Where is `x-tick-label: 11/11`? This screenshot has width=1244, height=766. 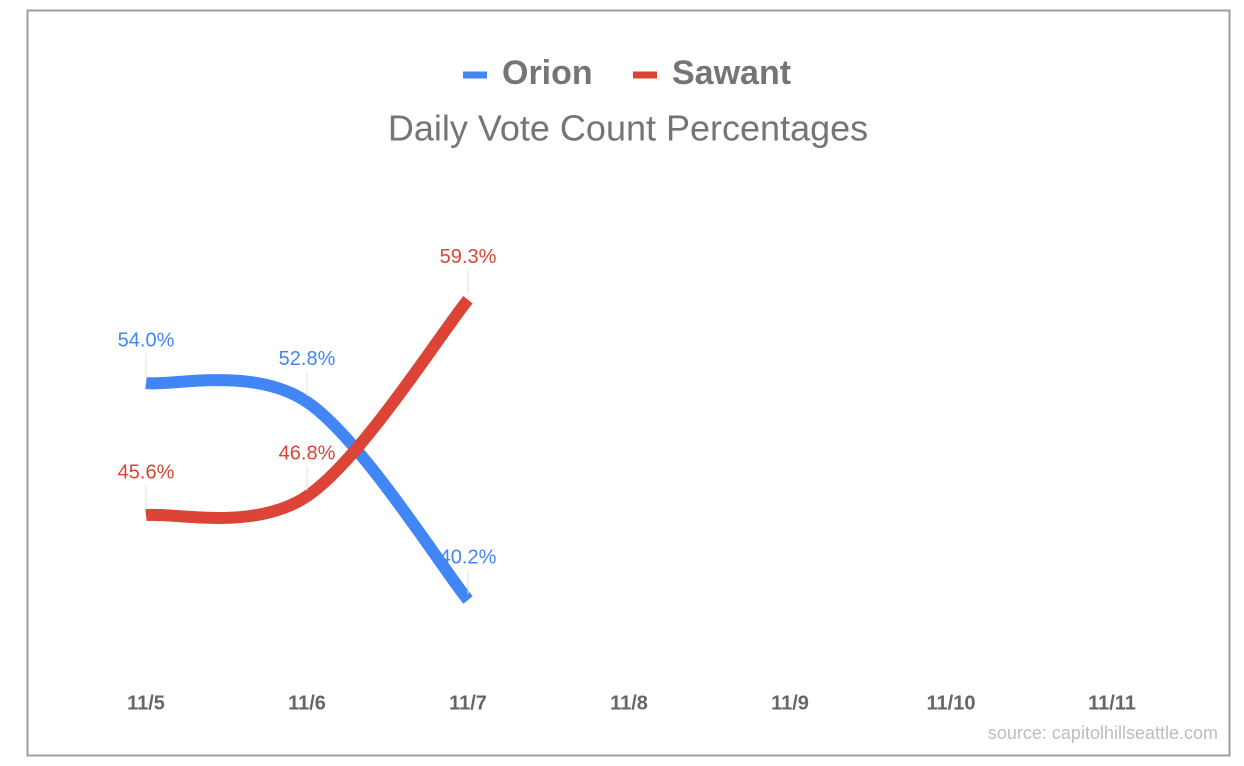
x-tick-label: 11/11 is located at coordinates (1112, 703).